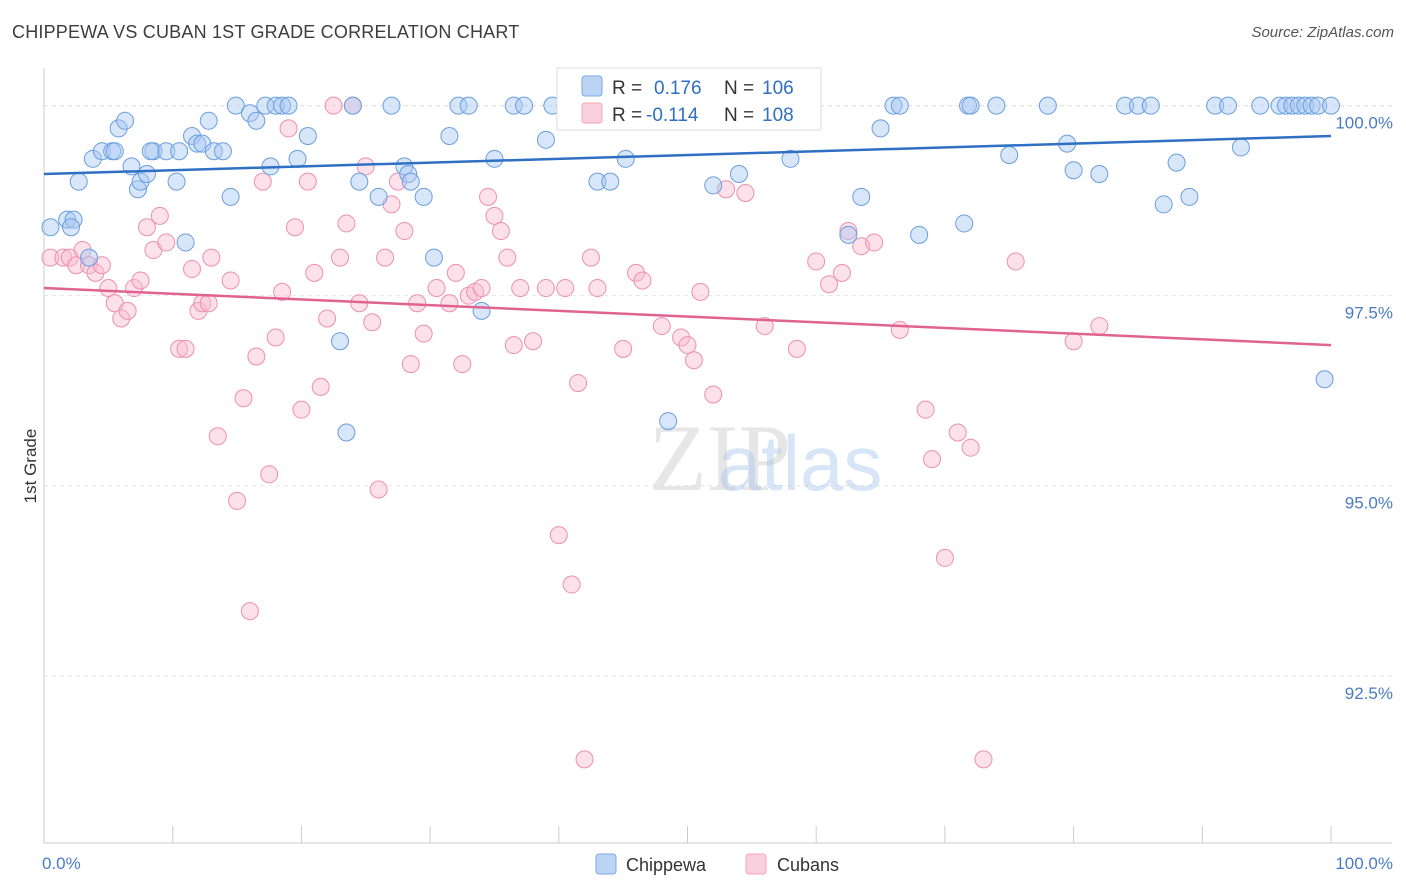 The width and height of the screenshot is (1406, 892). Describe the element at coordinates (778, 88) in the screenshot. I see `n-value-chippewa: 106` at that location.